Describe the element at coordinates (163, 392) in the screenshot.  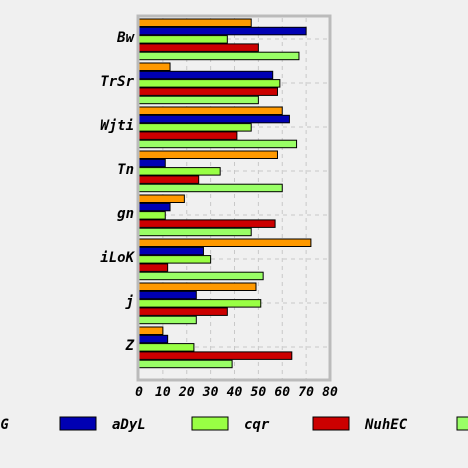
I see `x-tick-label: 10` at that location.